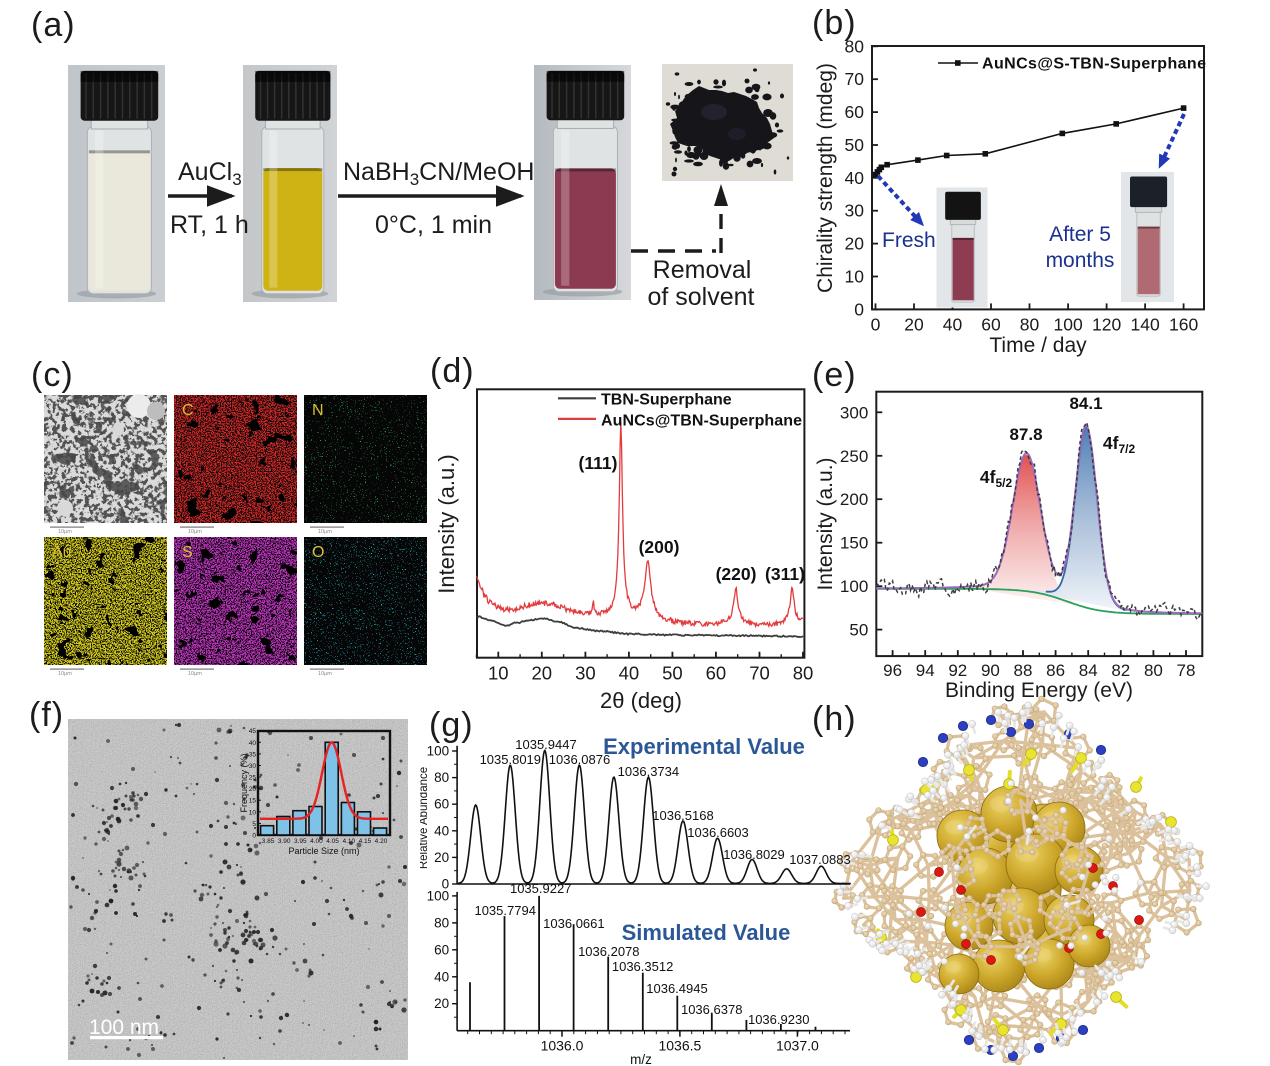  Describe the element at coordinates (679, 1046) in the screenshot. I see `svg-text: 1036.5` at that location.